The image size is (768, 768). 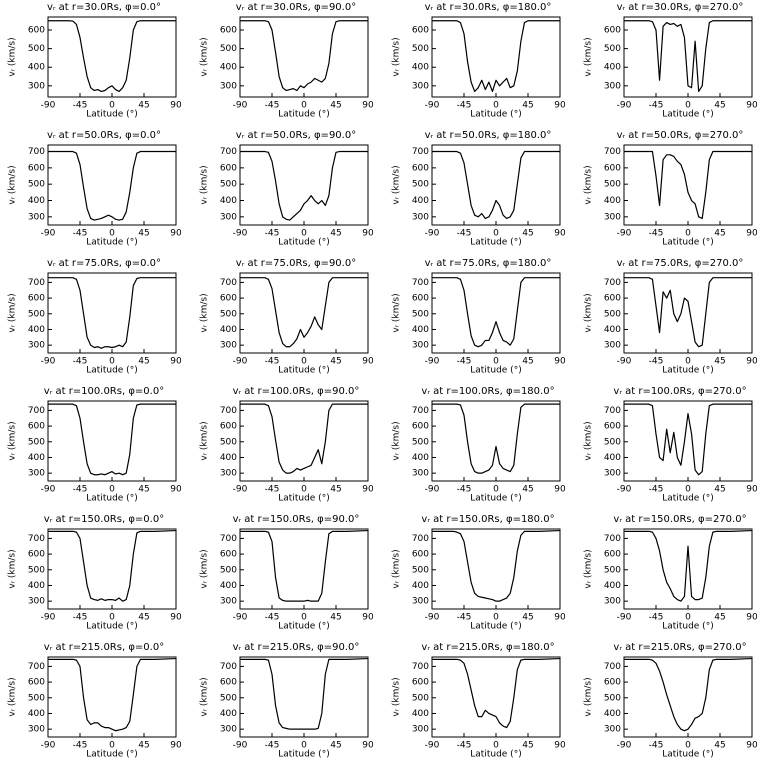 I want to click on panel-title: vᵣ at r=75.0Rs, φ=90.0°, so click(x=296, y=263).